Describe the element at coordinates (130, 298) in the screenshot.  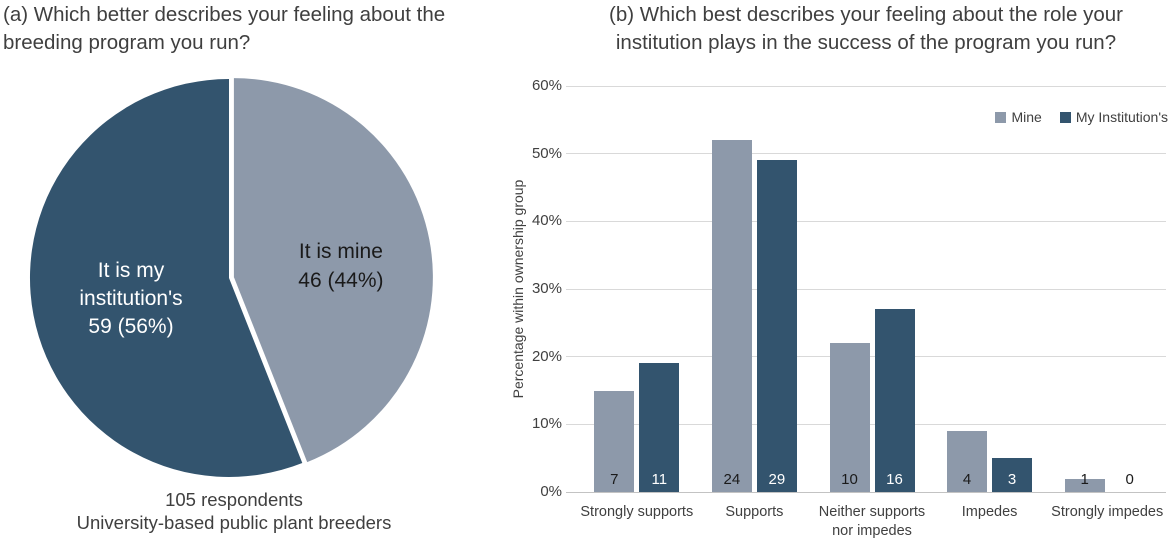
I see `pie-slice-label: institution's` at that location.